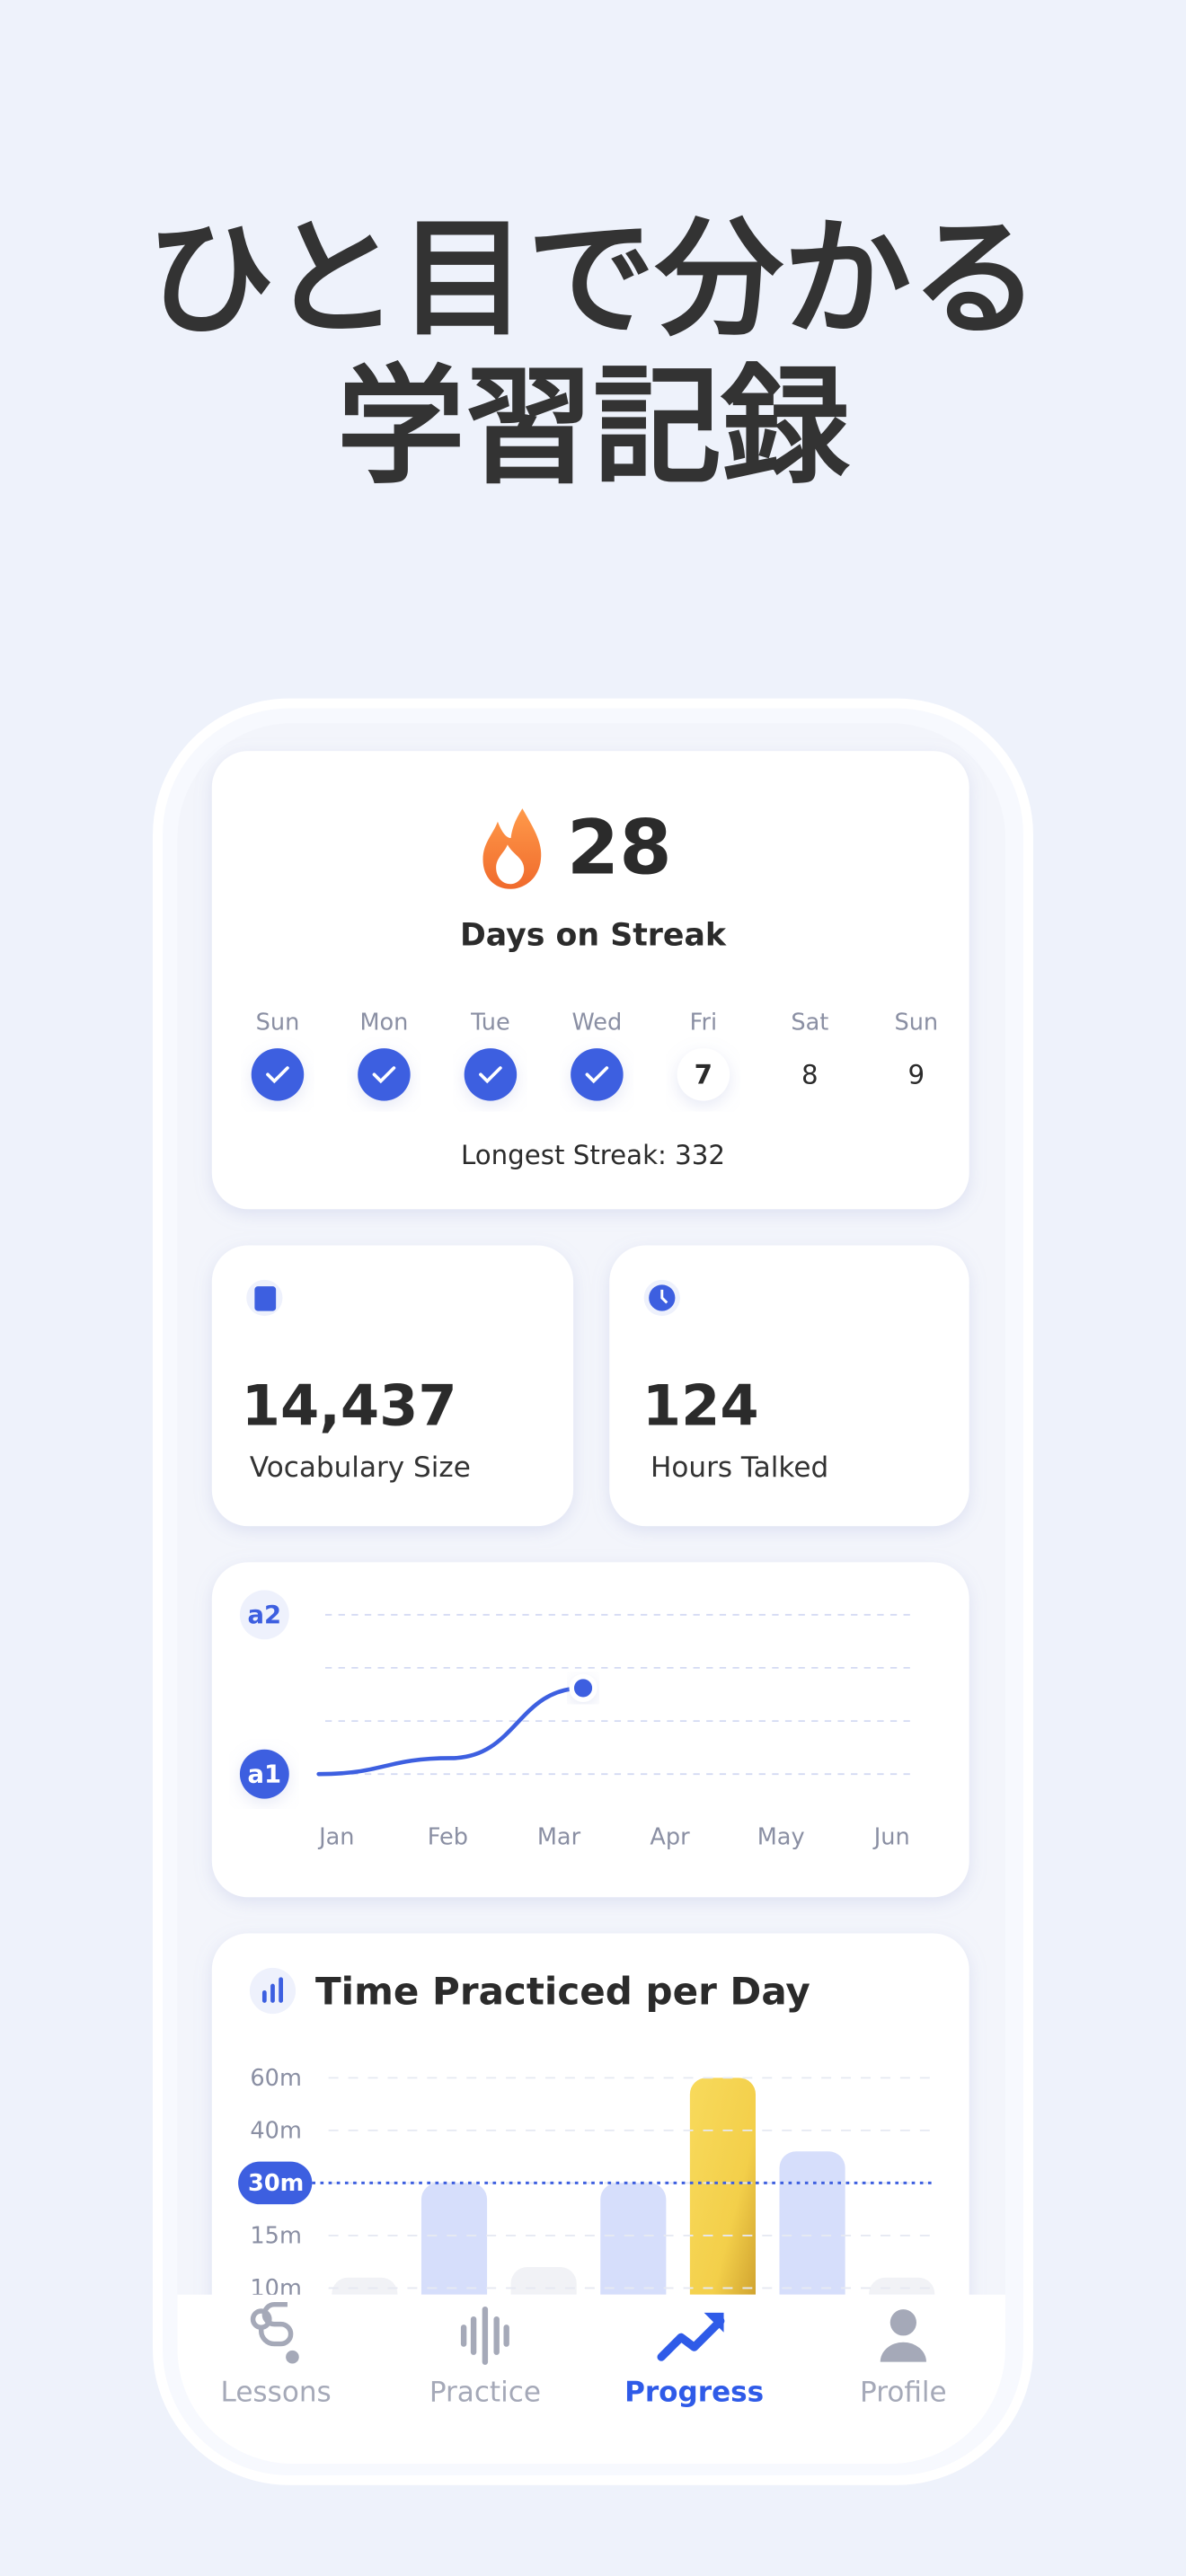 The width and height of the screenshot is (1186, 2576). Describe the element at coordinates (272, 1990) in the screenshot. I see `bars-icon` at that location.